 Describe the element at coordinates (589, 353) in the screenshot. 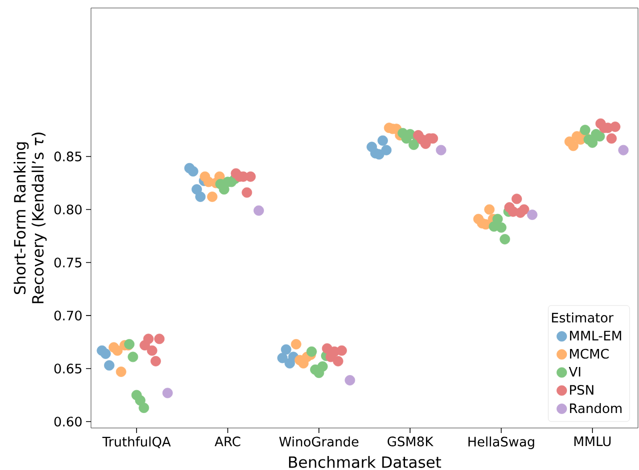

I see `legend-label: MCMC` at that location.